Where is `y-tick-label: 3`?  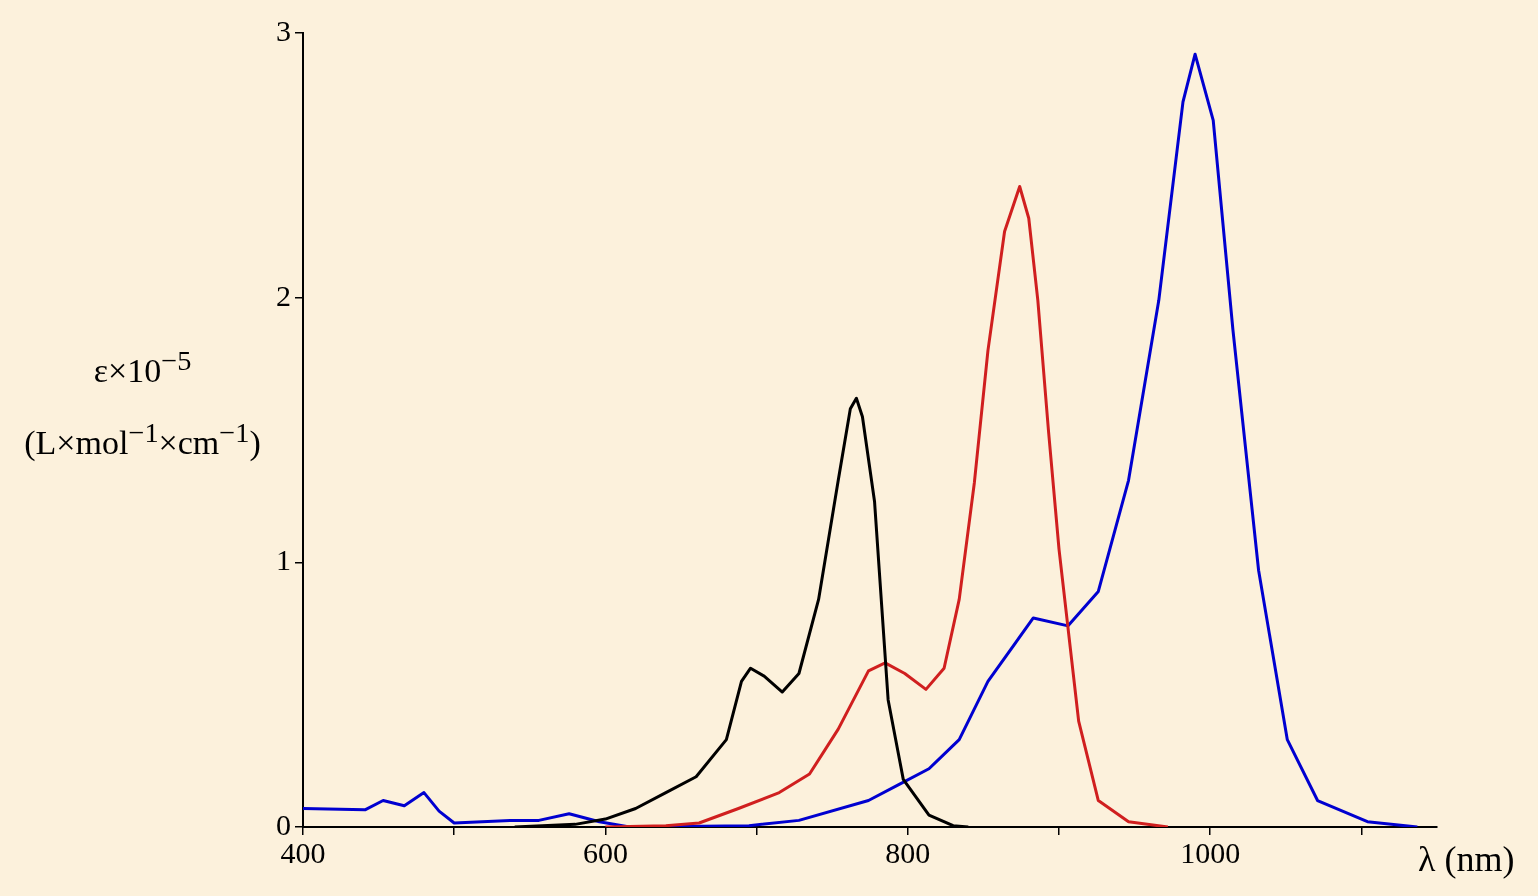 y-tick-label: 3 is located at coordinates (283, 30).